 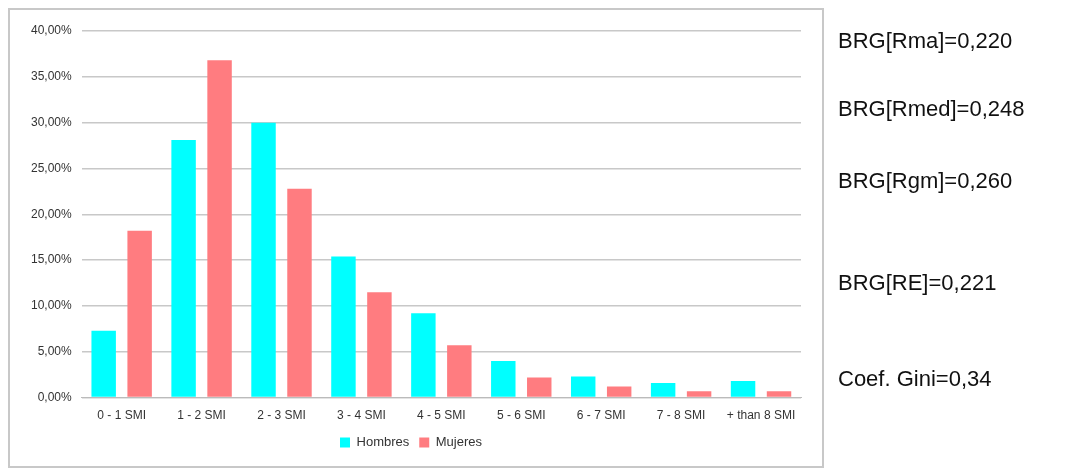 What do you see at coordinates (52, 213) in the screenshot?
I see `y-tick-label: 20,00%` at bounding box center [52, 213].